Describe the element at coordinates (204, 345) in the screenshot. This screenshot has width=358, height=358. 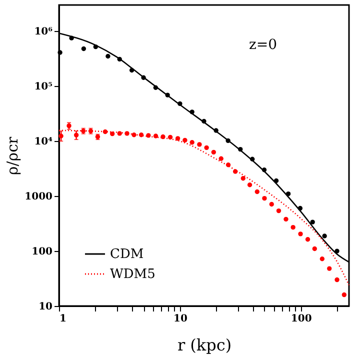
I see `x-axis-title: r (kpc)` at that location.